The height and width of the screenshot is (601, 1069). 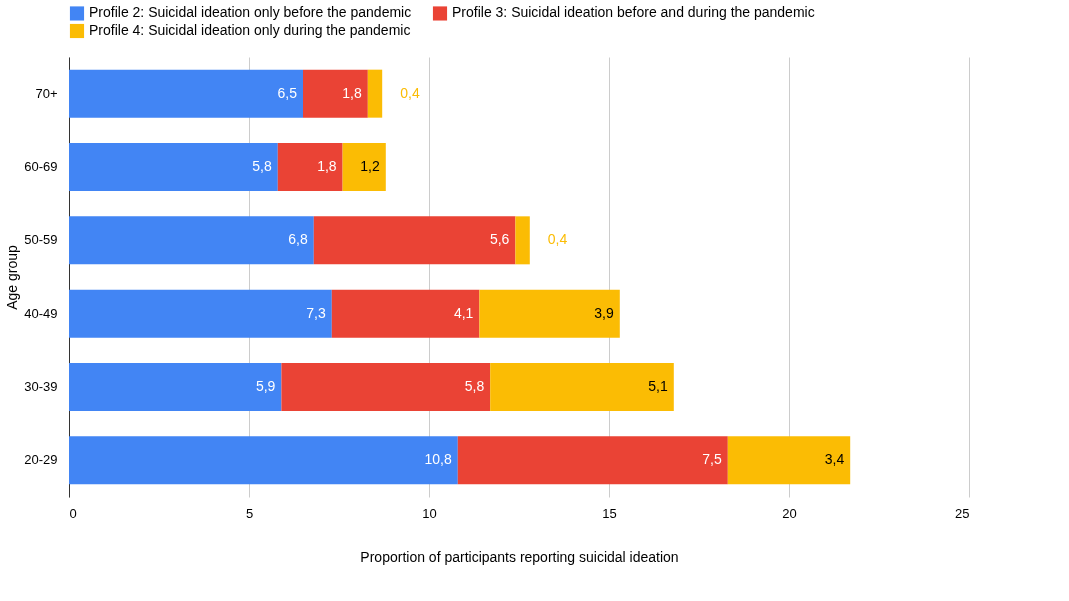 What do you see at coordinates (438, 459) in the screenshot?
I see `data-label: 10,8` at bounding box center [438, 459].